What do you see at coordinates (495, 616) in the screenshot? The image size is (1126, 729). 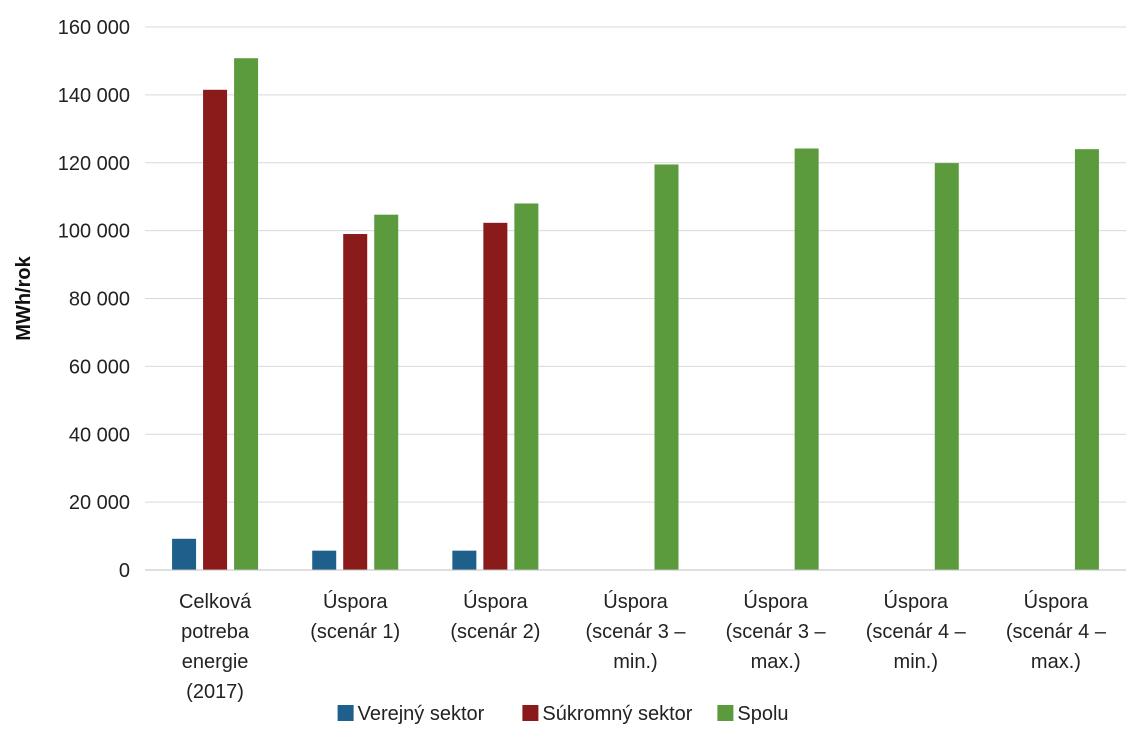 I see `x-category-label: Úspora (scenár 2)` at bounding box center [495, 616].